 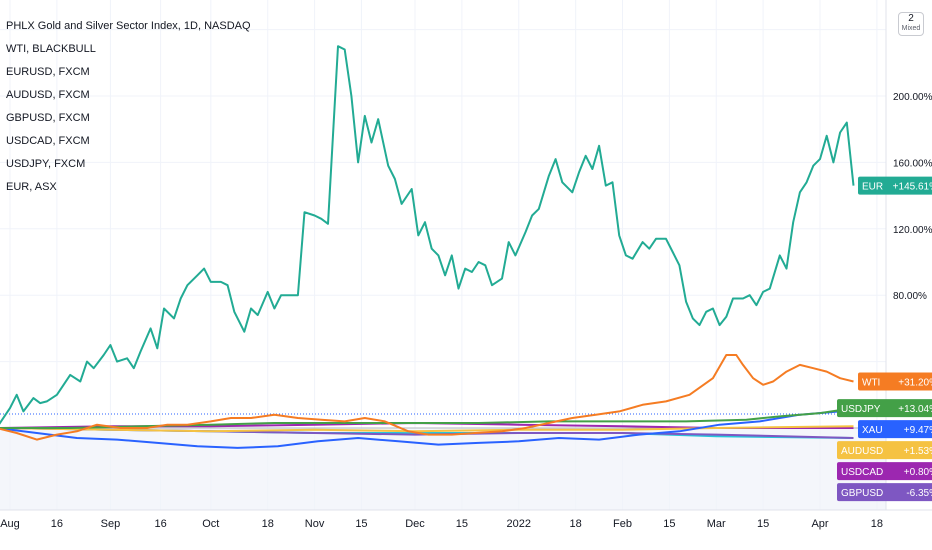 I want to click on price-badge-symbol: AUDUSD, so click(x=862, y=451).